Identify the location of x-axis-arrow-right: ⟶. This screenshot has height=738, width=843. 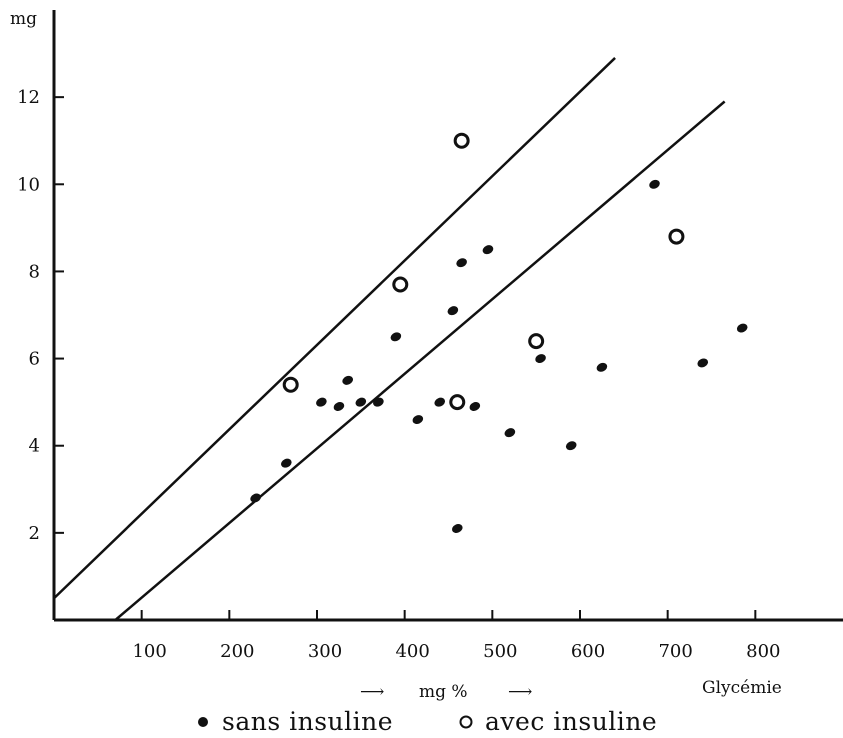
(520, 692).